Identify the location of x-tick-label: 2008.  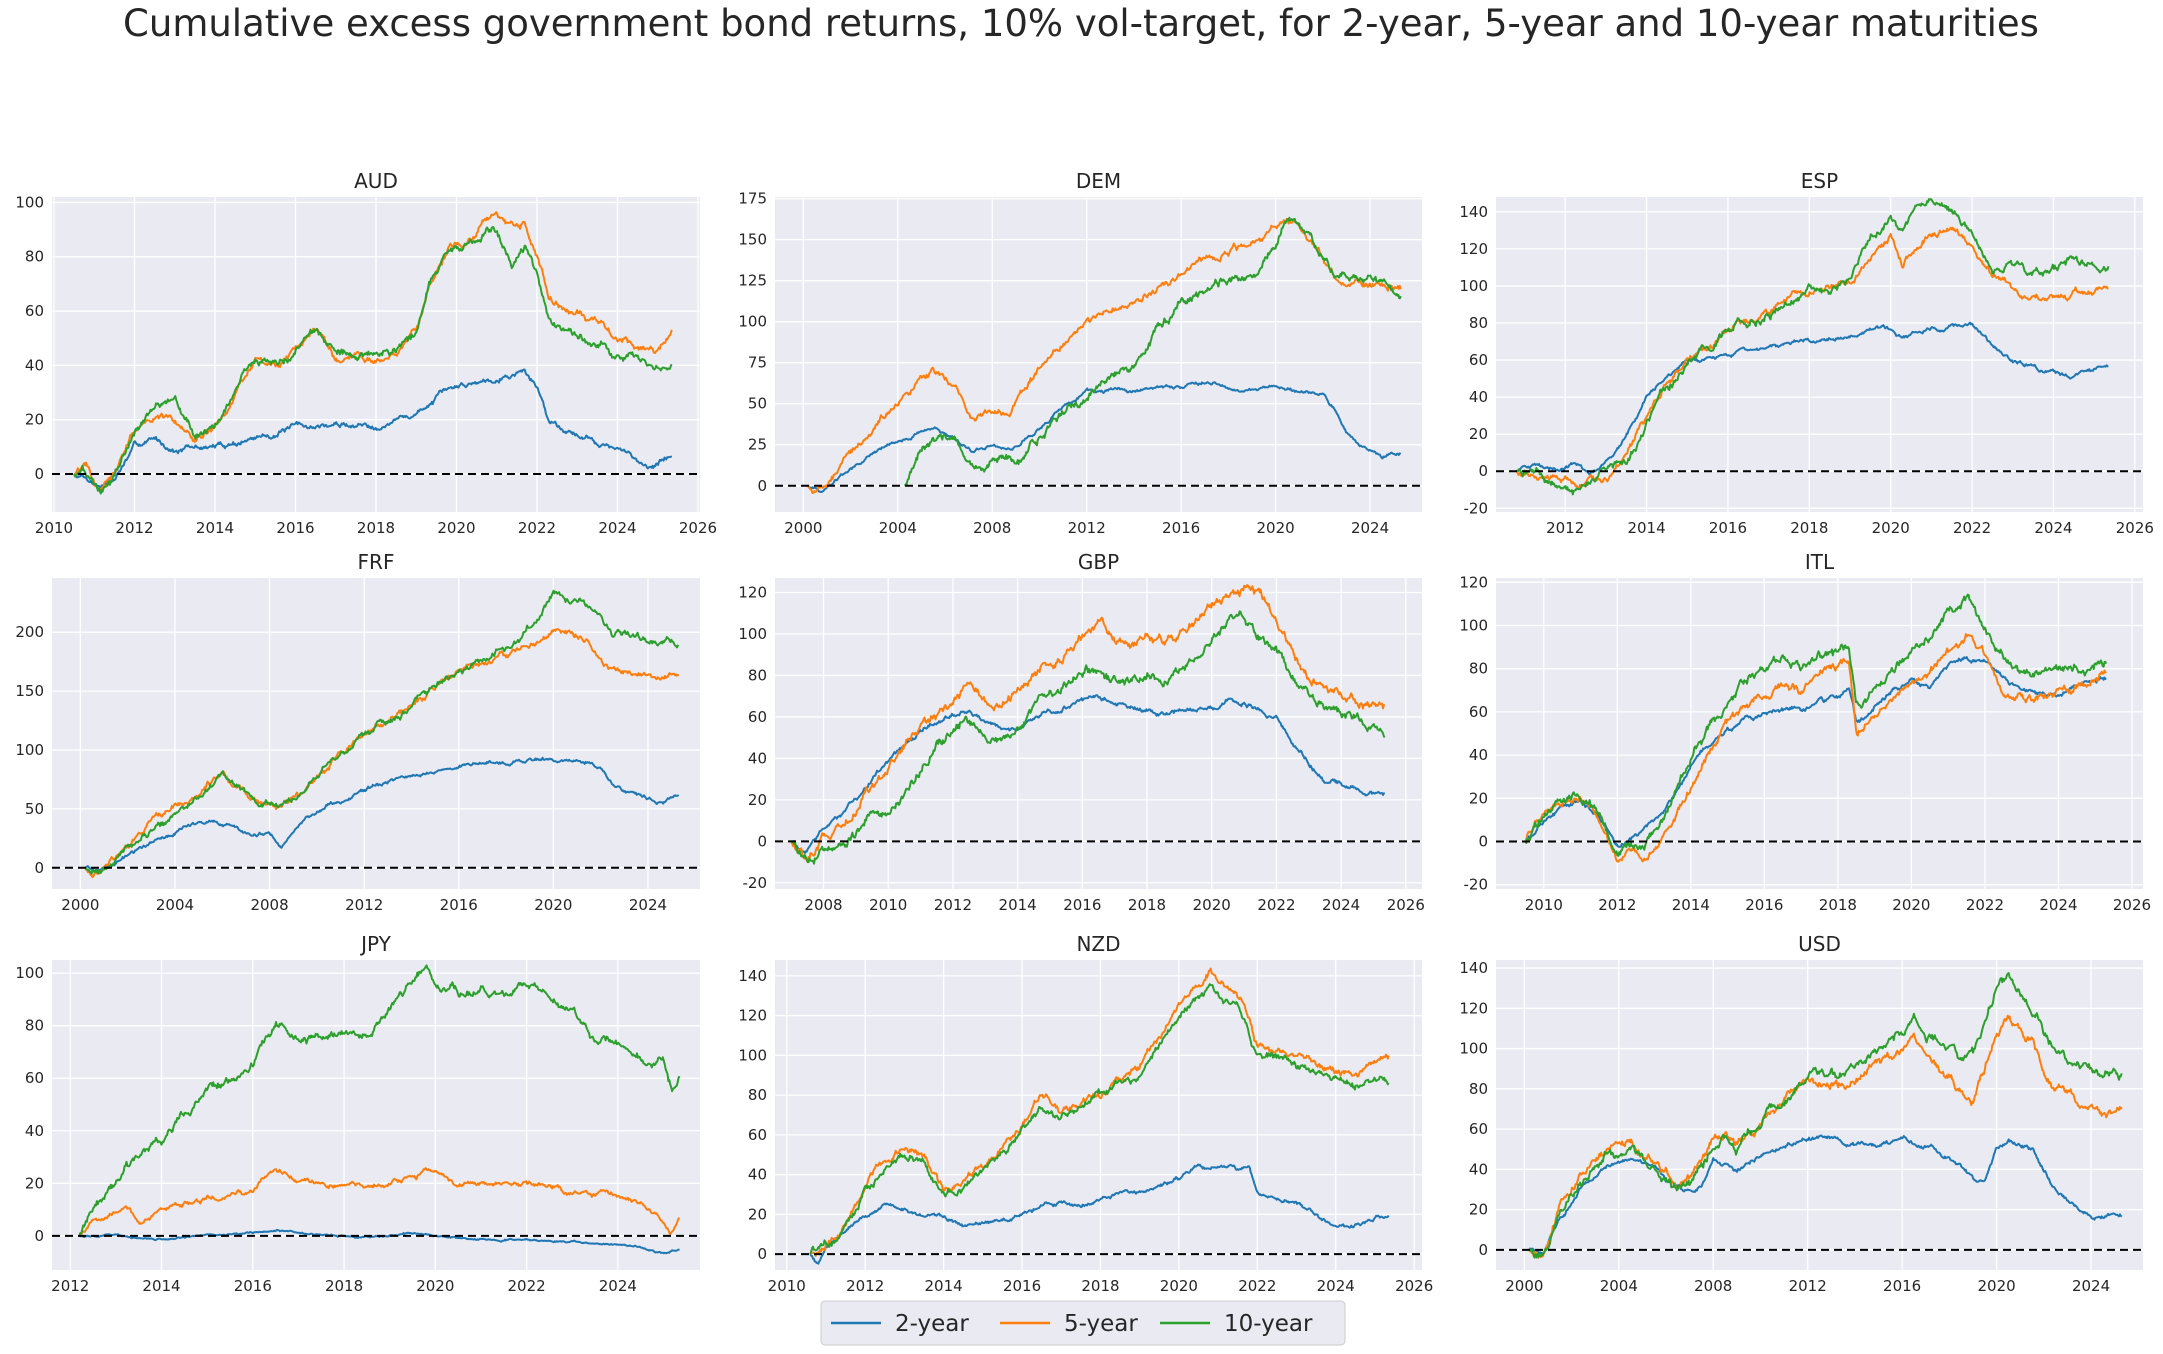
(992, 528).